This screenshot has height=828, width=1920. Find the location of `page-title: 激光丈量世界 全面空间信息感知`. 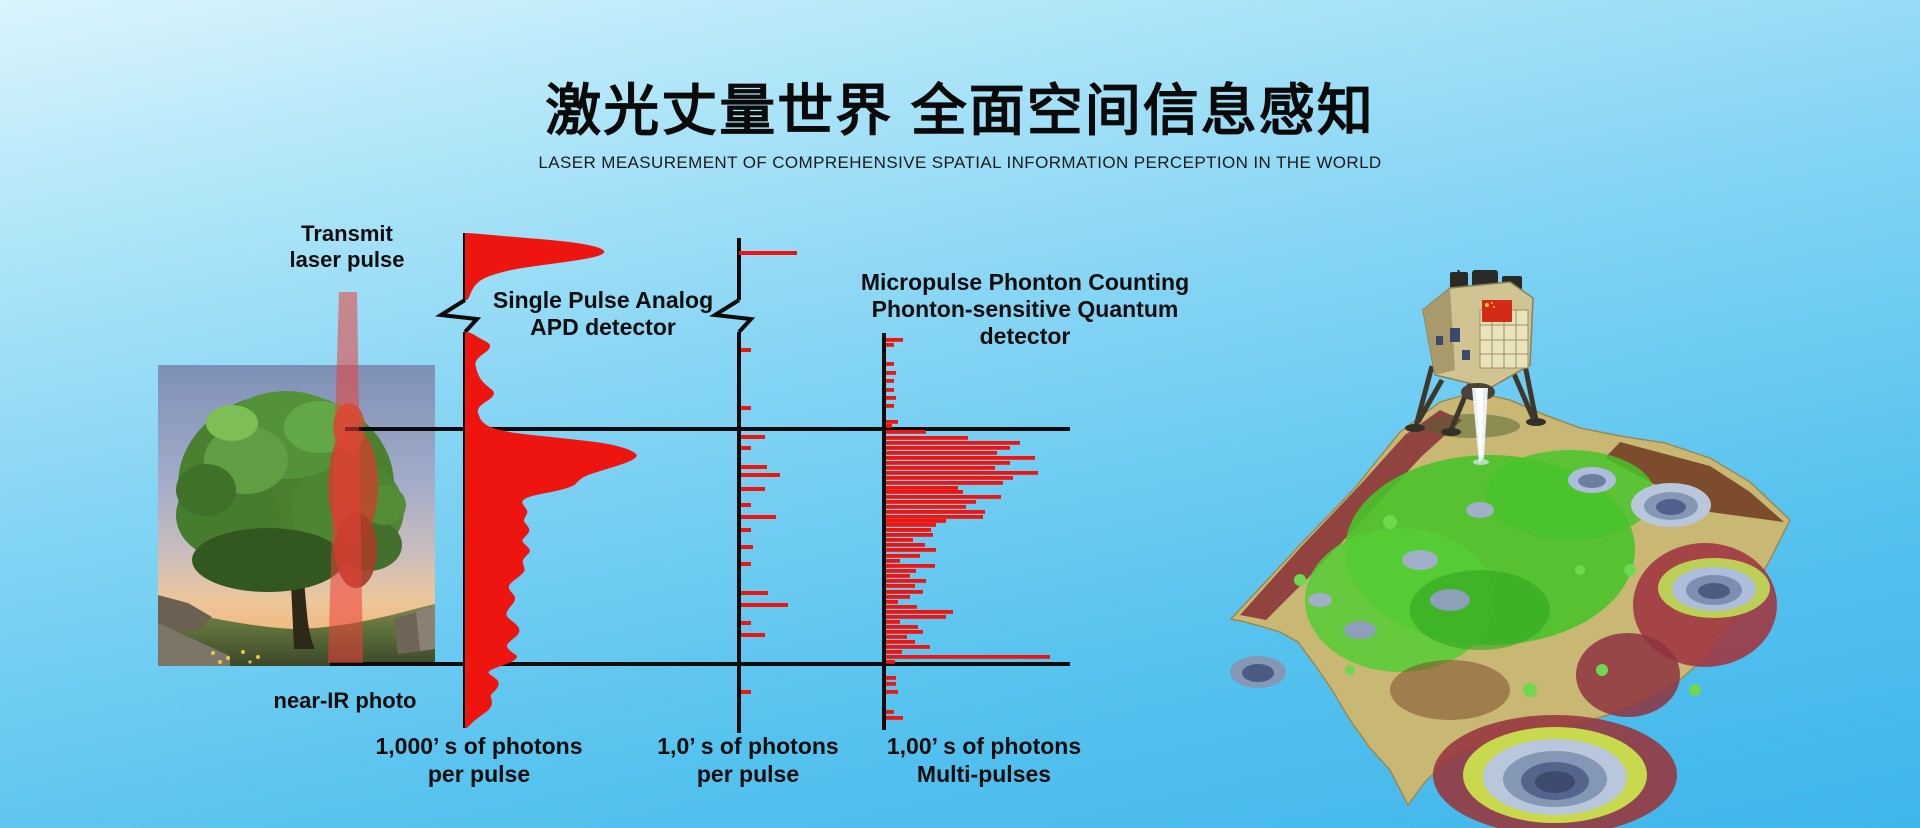

page-title: 激光丈量世界 全面空间信息感知 is located at coordinates (960, 110).